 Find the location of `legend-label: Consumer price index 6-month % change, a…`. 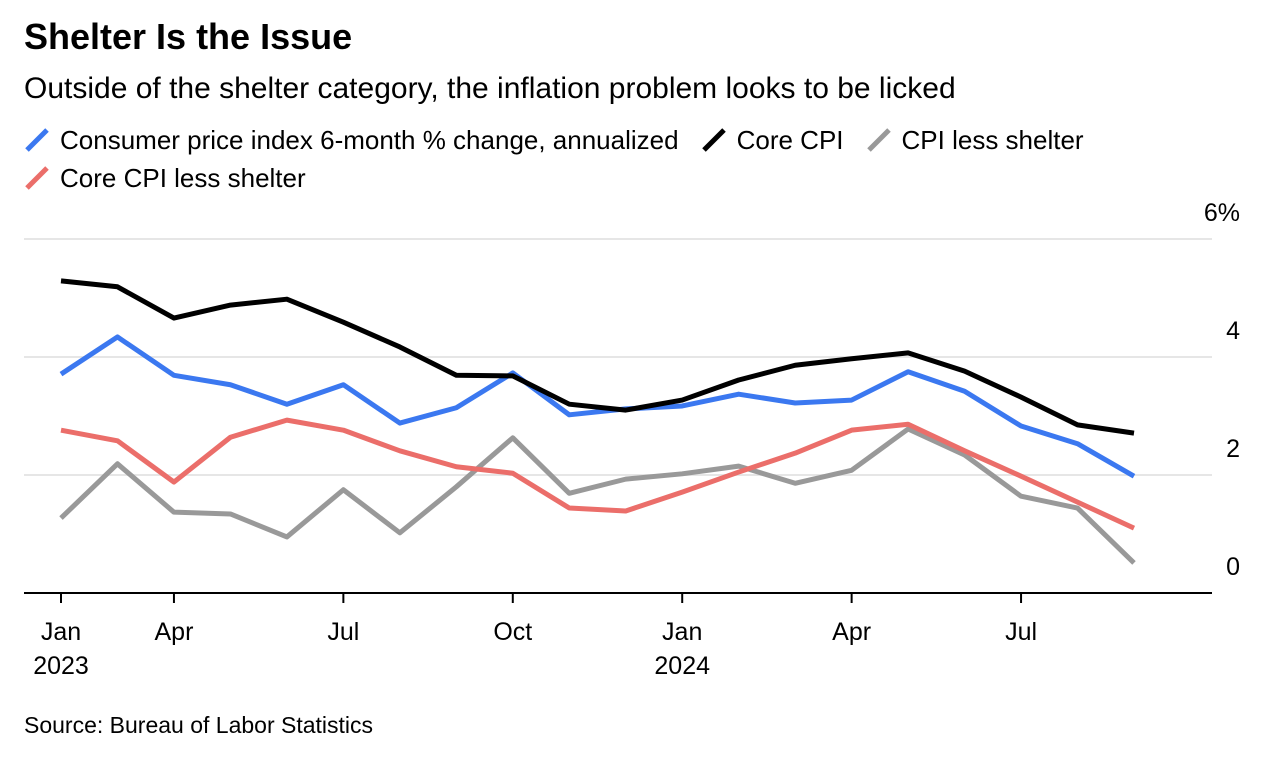

legend-label: Consumer price index 6-month % change, a… is located at coordinates (369, 140).